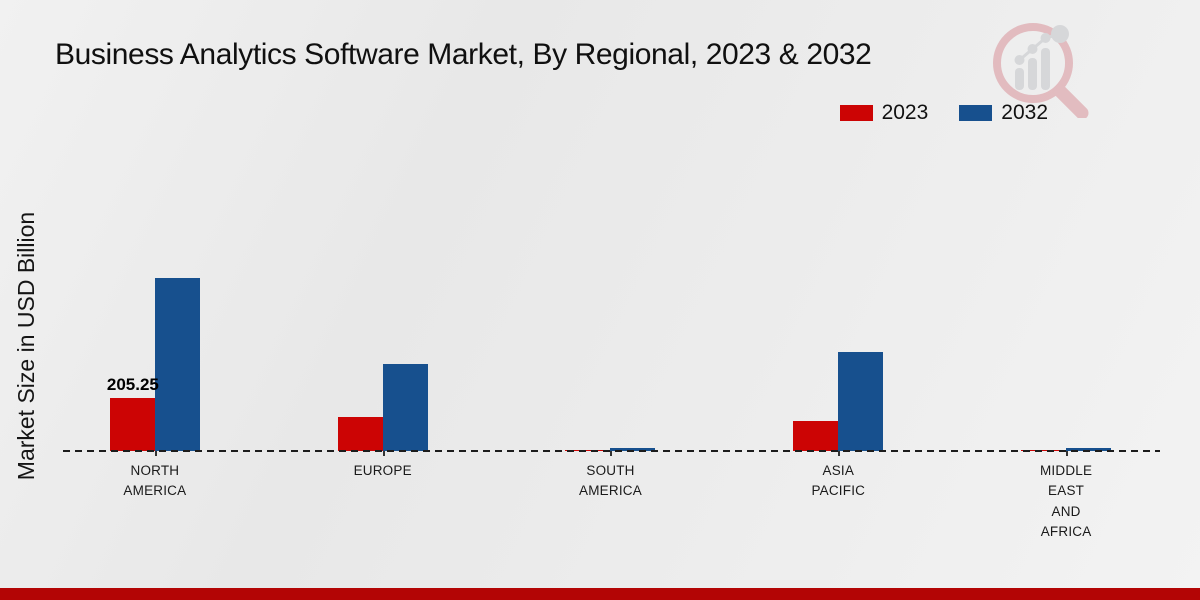  What do you see at coordinates (838, 481) in the screenshot?
I see `category-label-3: ASIA PACIFIC` at bounding box center [838, 481].